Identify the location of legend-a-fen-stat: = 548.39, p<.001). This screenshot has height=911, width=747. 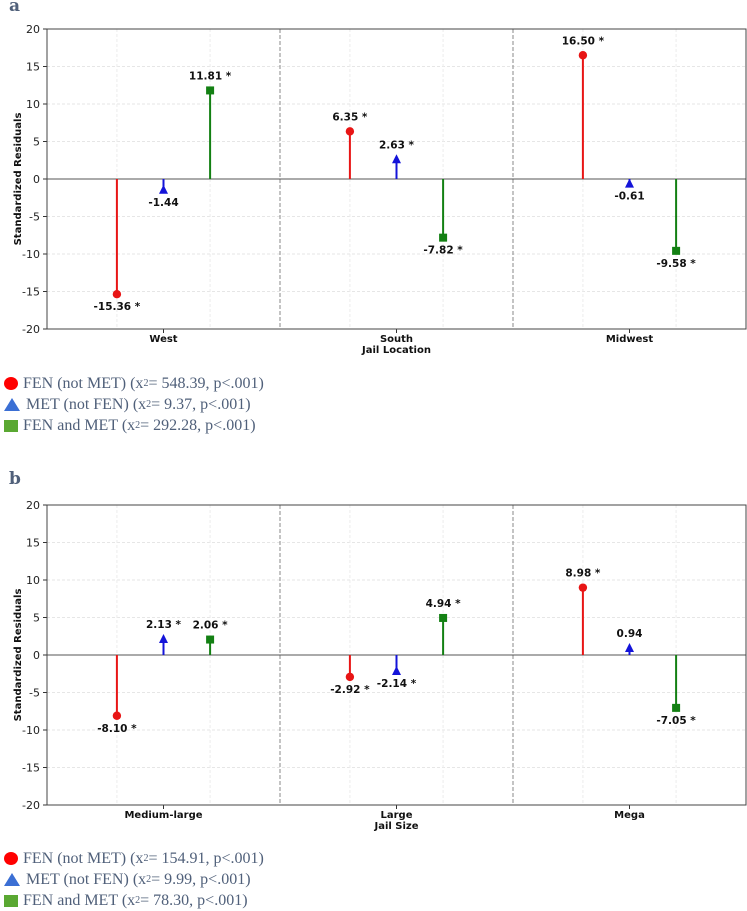
(206, 383).